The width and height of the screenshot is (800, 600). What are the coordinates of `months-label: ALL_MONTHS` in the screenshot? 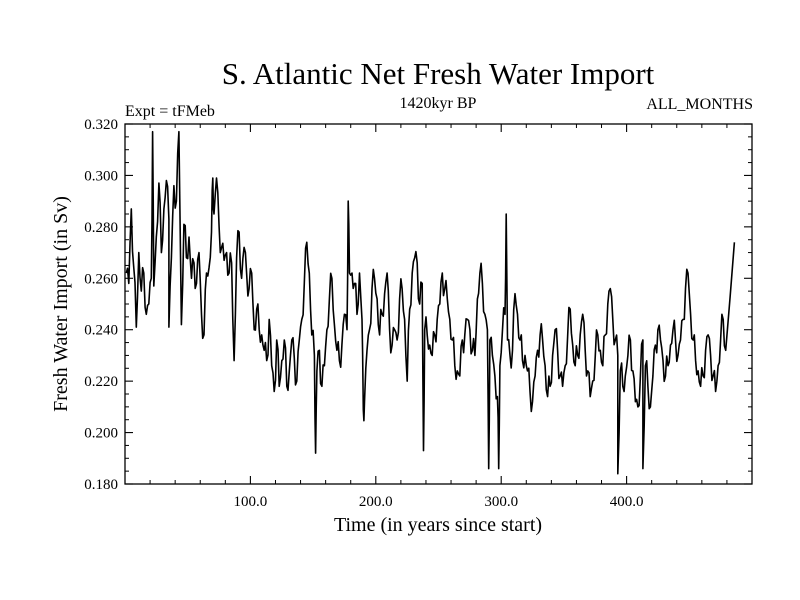 It's located at (699, 104).